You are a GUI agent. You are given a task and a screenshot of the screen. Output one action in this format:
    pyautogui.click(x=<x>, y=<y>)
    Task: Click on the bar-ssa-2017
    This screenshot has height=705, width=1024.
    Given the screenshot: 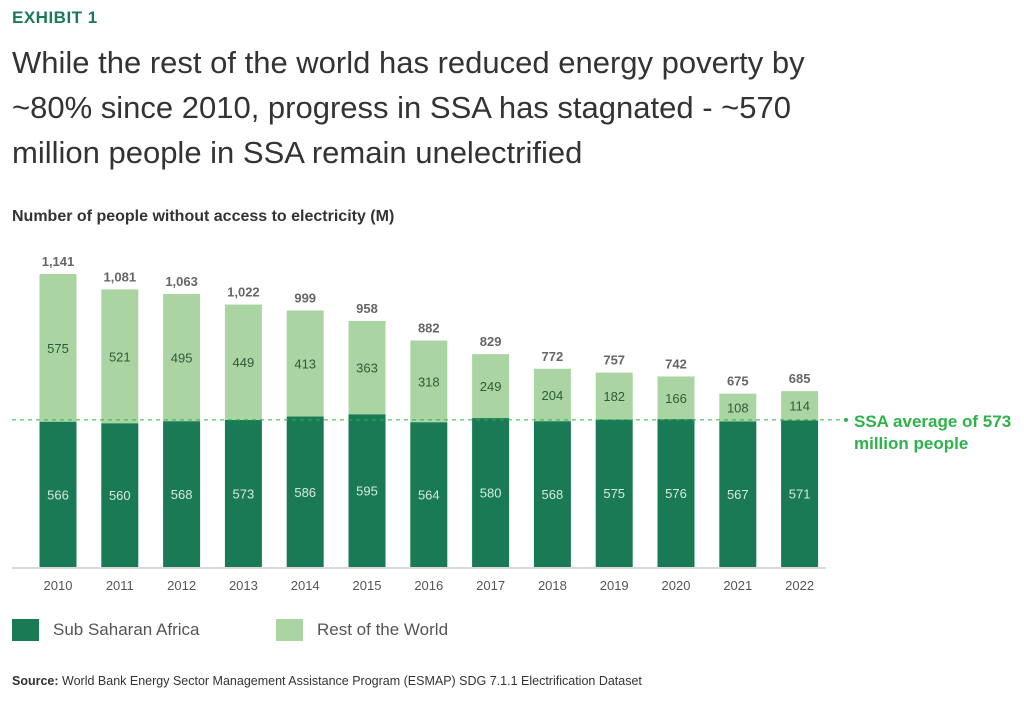 What is the action you would take?
    pyautogui.click(x=491, y=492)
    